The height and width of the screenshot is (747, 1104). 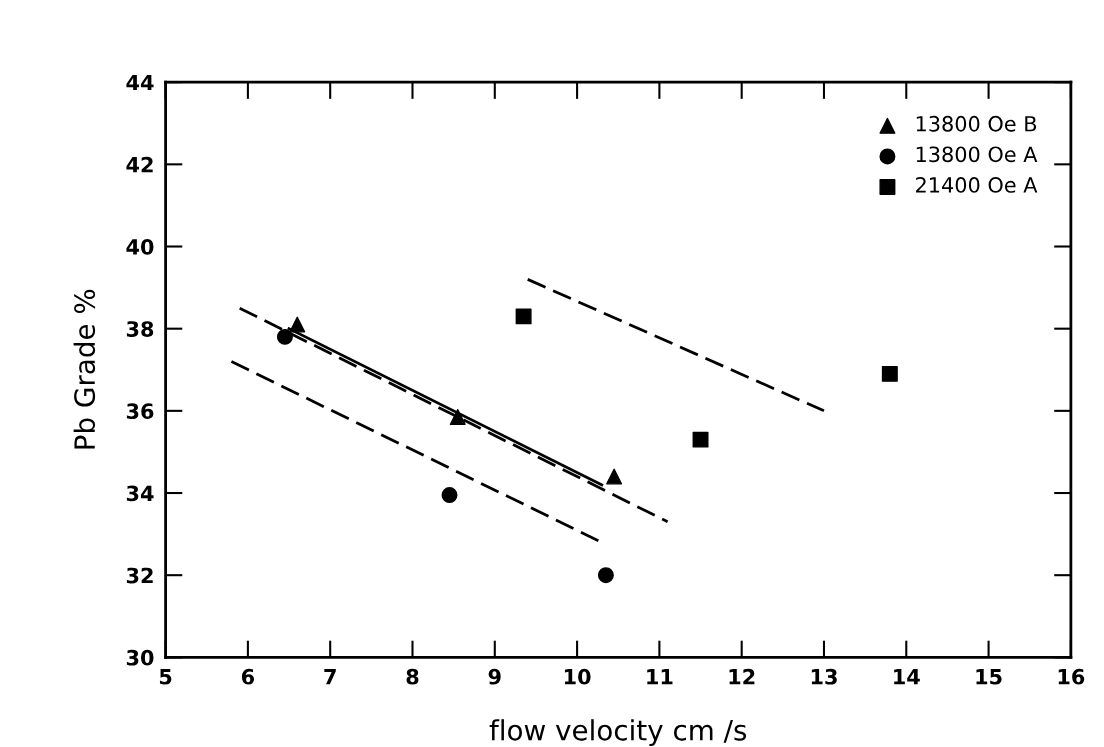 What do you see at coordinates (989, 677) in the screenshot?
I see `x-tick-label: 15` at bounding box center [989, 677].